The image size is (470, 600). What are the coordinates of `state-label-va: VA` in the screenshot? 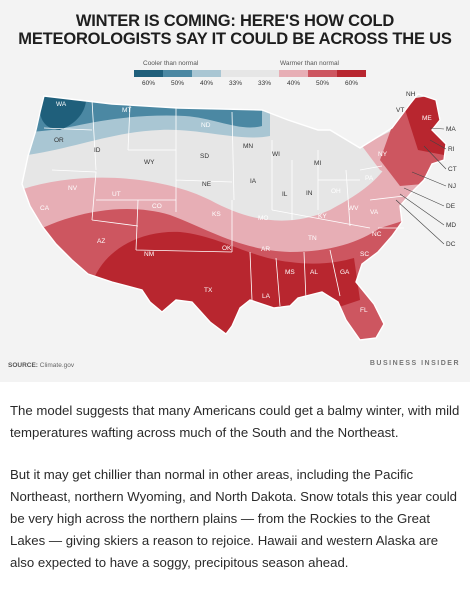 It's located at (374, 212).